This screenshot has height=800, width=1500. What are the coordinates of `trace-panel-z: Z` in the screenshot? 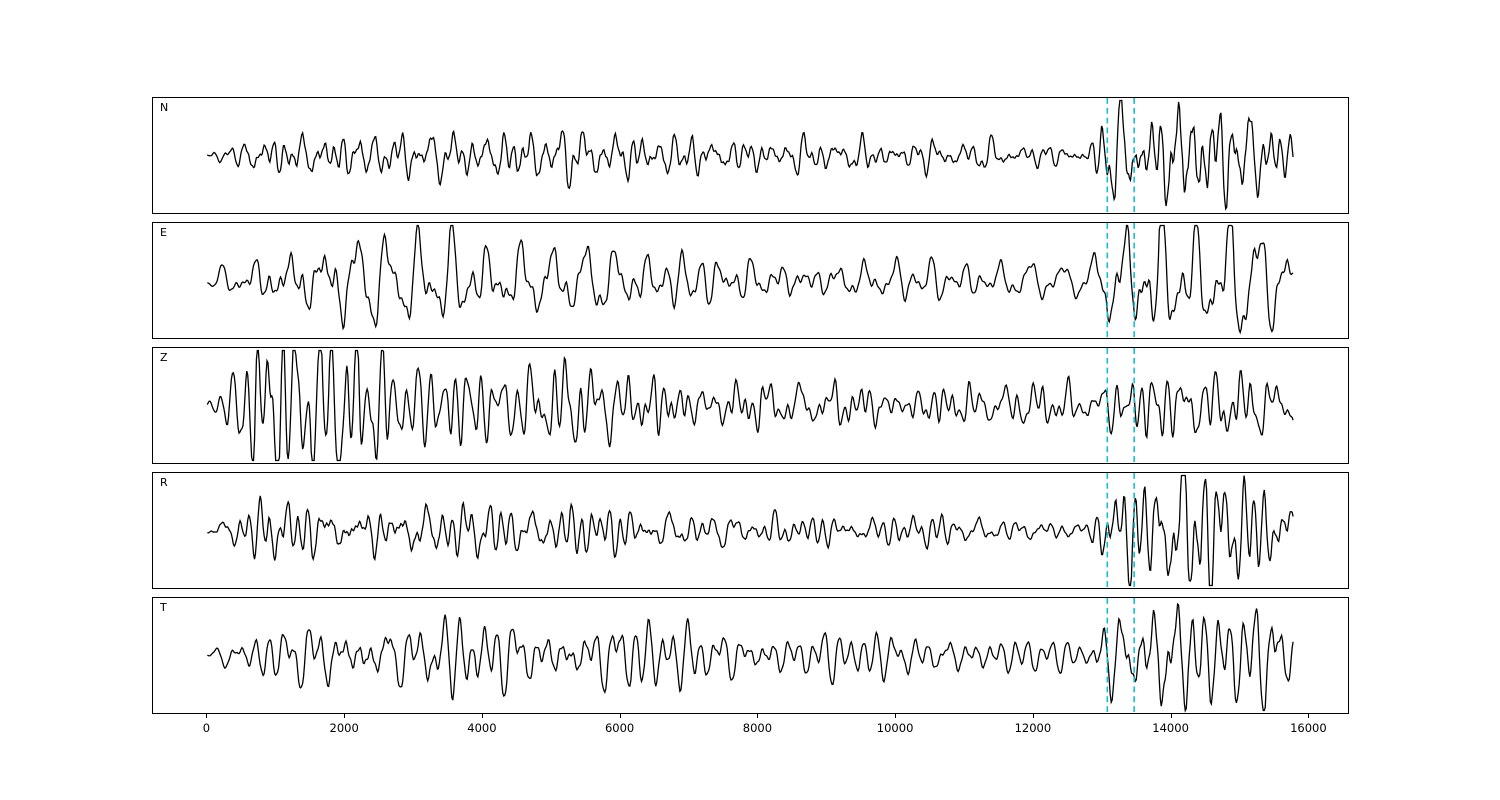 It's located at (750, 405).